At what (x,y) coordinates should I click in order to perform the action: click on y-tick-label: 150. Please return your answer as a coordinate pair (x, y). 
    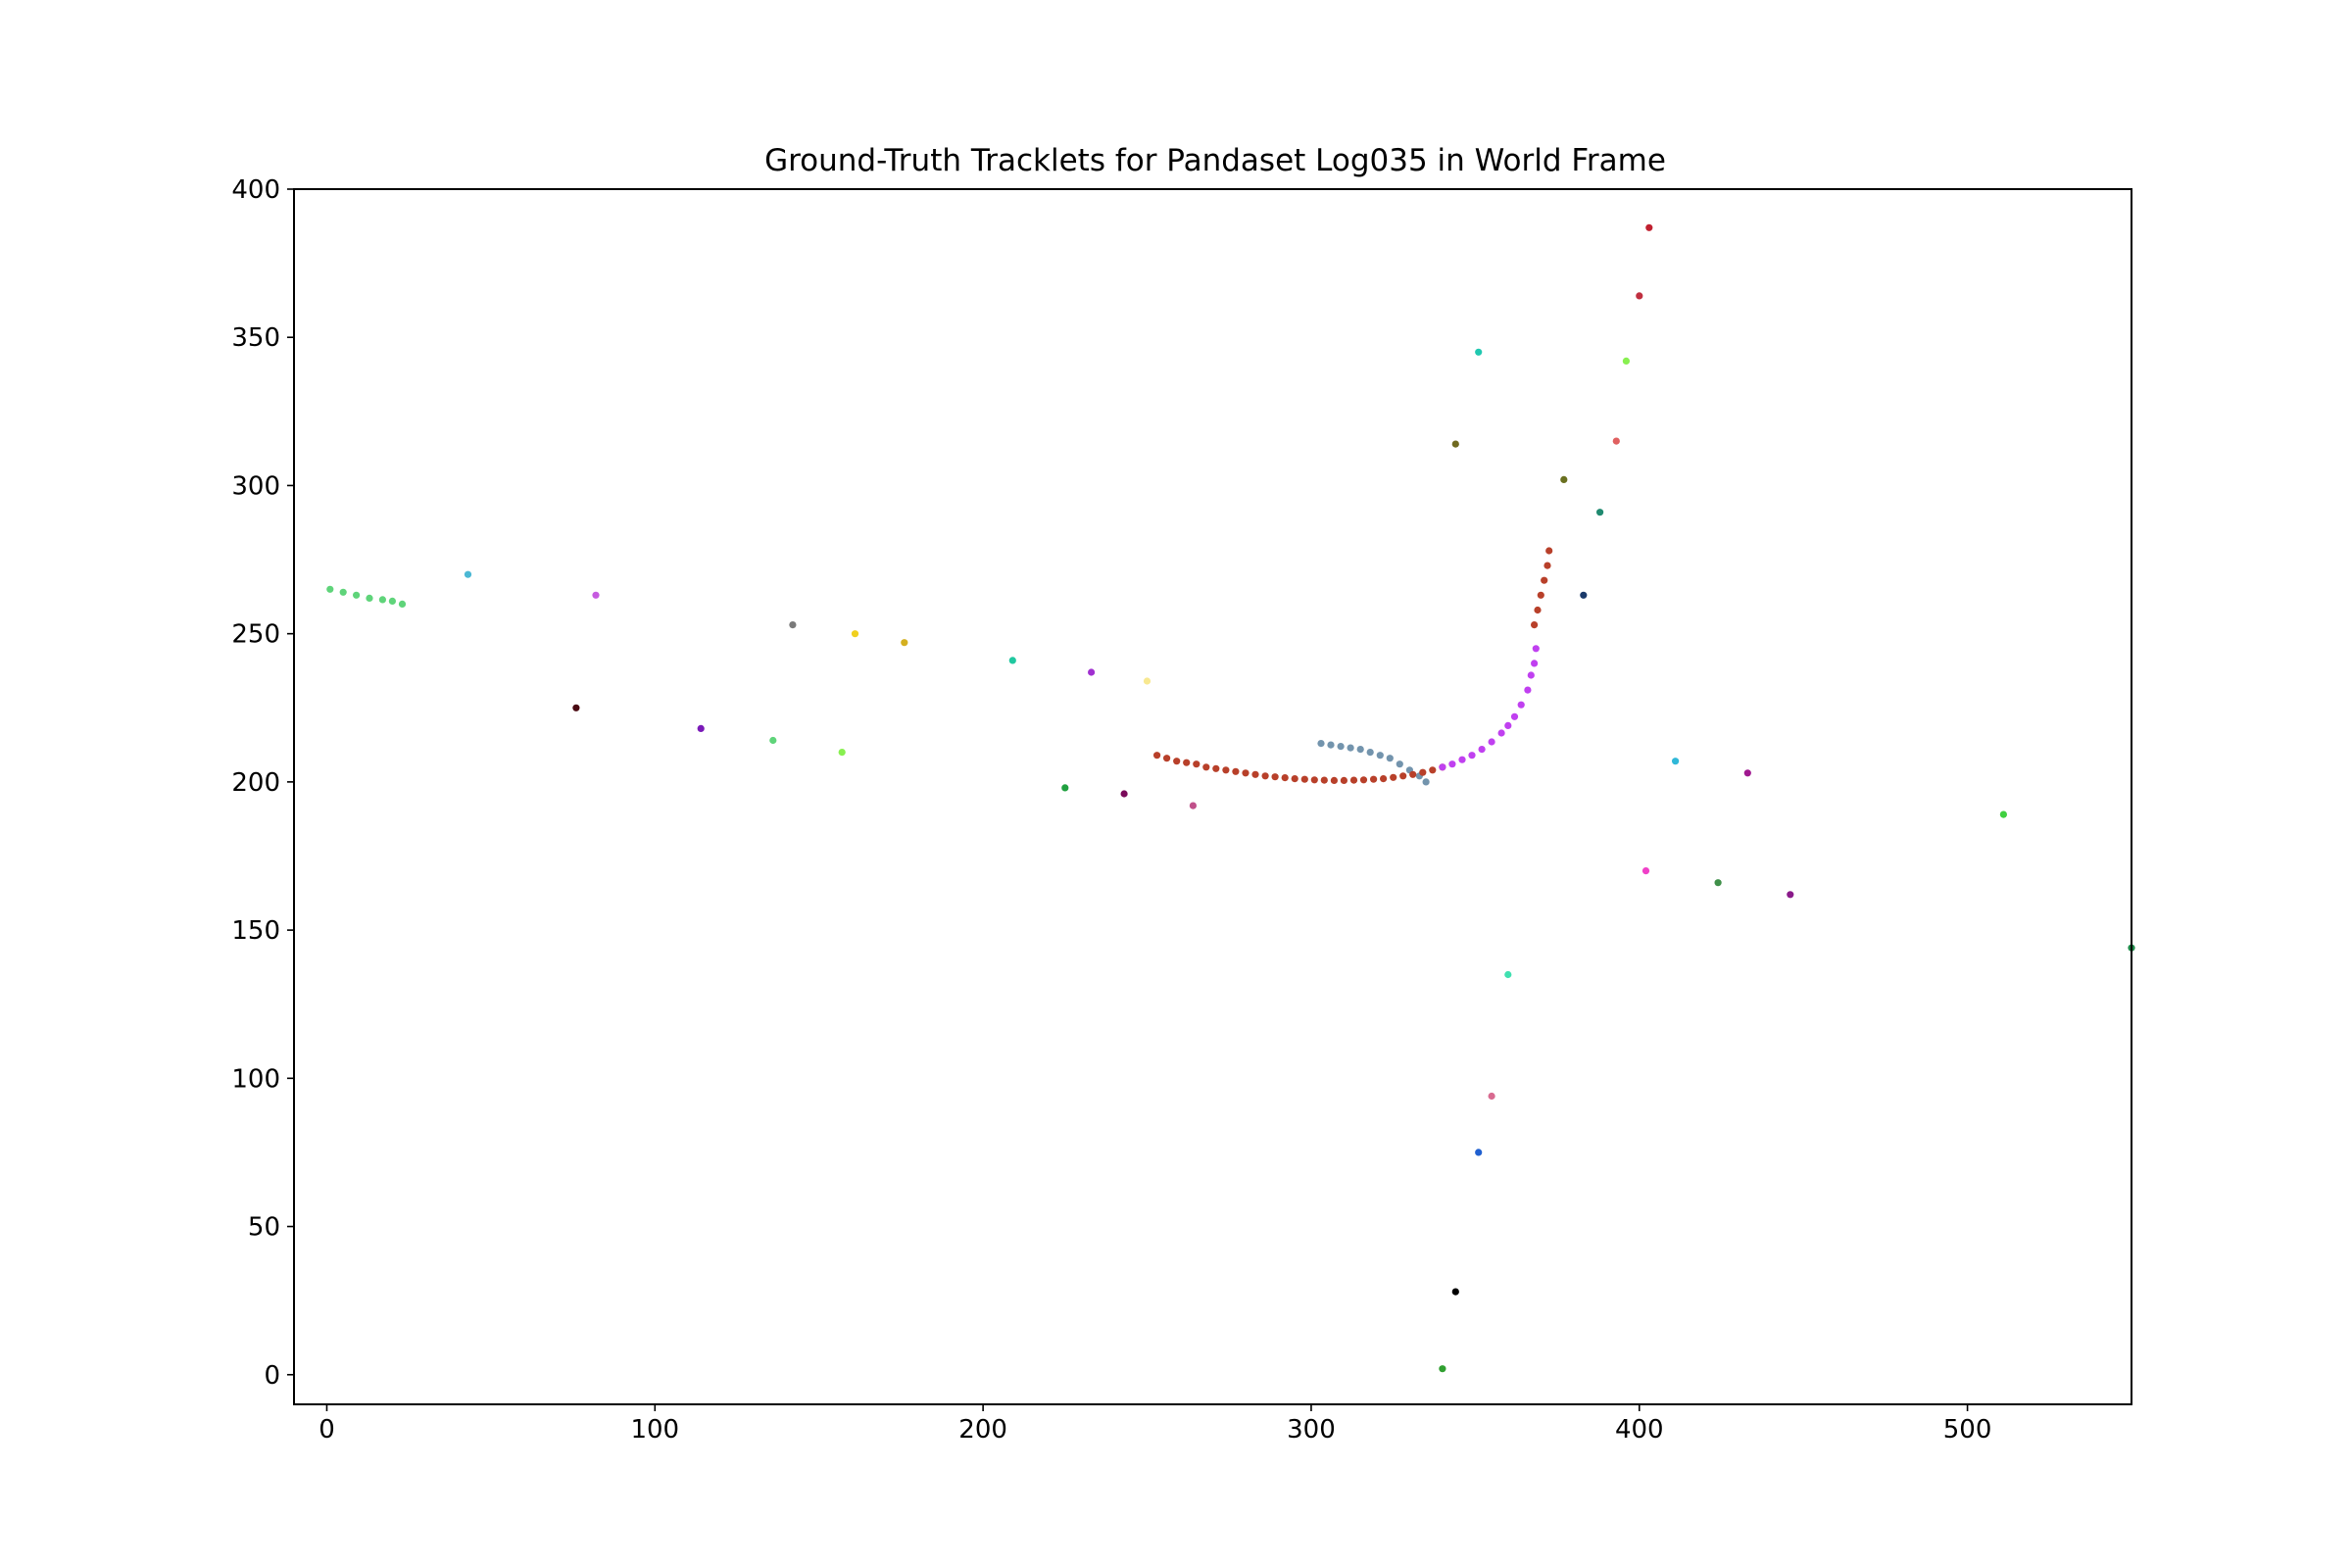
    Looking at the image, I should click on (255, 931).